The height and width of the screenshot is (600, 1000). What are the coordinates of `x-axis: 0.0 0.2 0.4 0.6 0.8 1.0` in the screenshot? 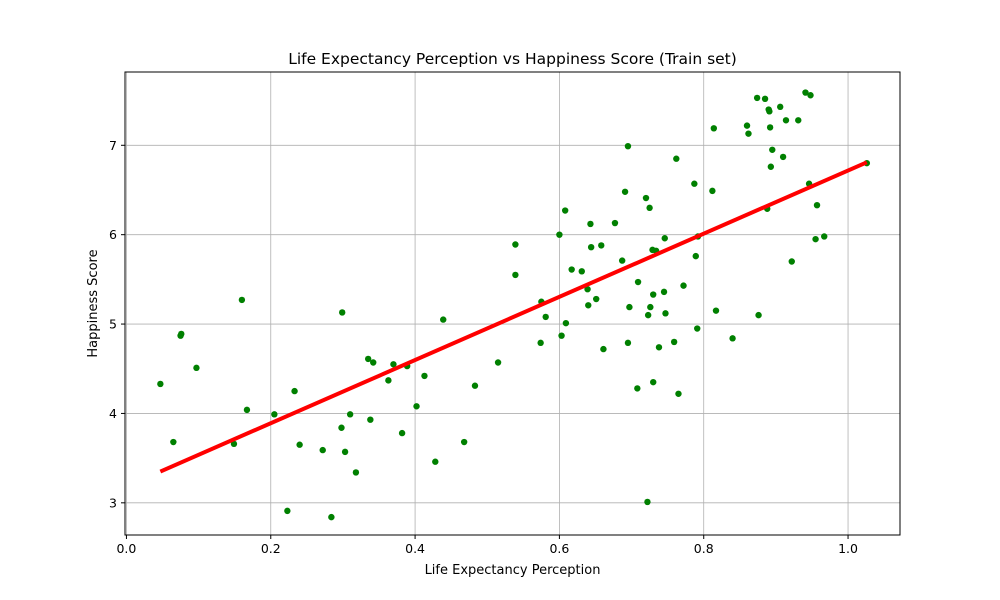 It's located at (487, 545).